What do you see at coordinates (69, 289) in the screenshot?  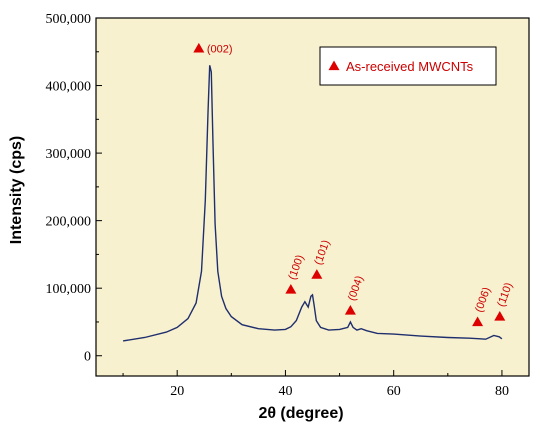 I see `y-tick-label: 100,000` at bounding box center [69, 289].